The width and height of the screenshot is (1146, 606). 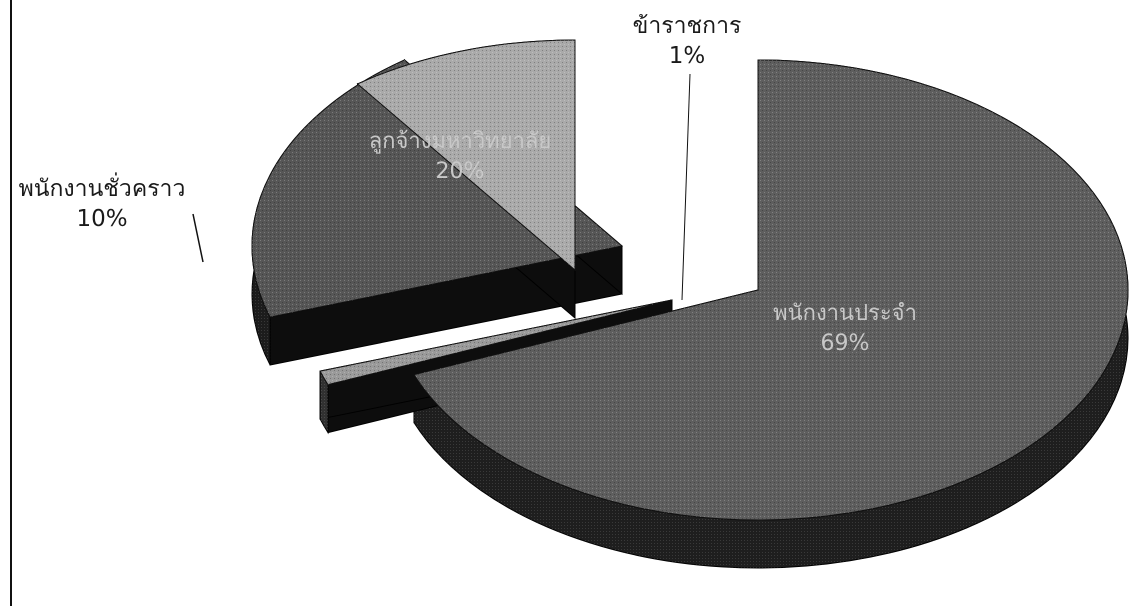 I want to click on slice-3-percent-label: 20%, so click(x=460, y=171).